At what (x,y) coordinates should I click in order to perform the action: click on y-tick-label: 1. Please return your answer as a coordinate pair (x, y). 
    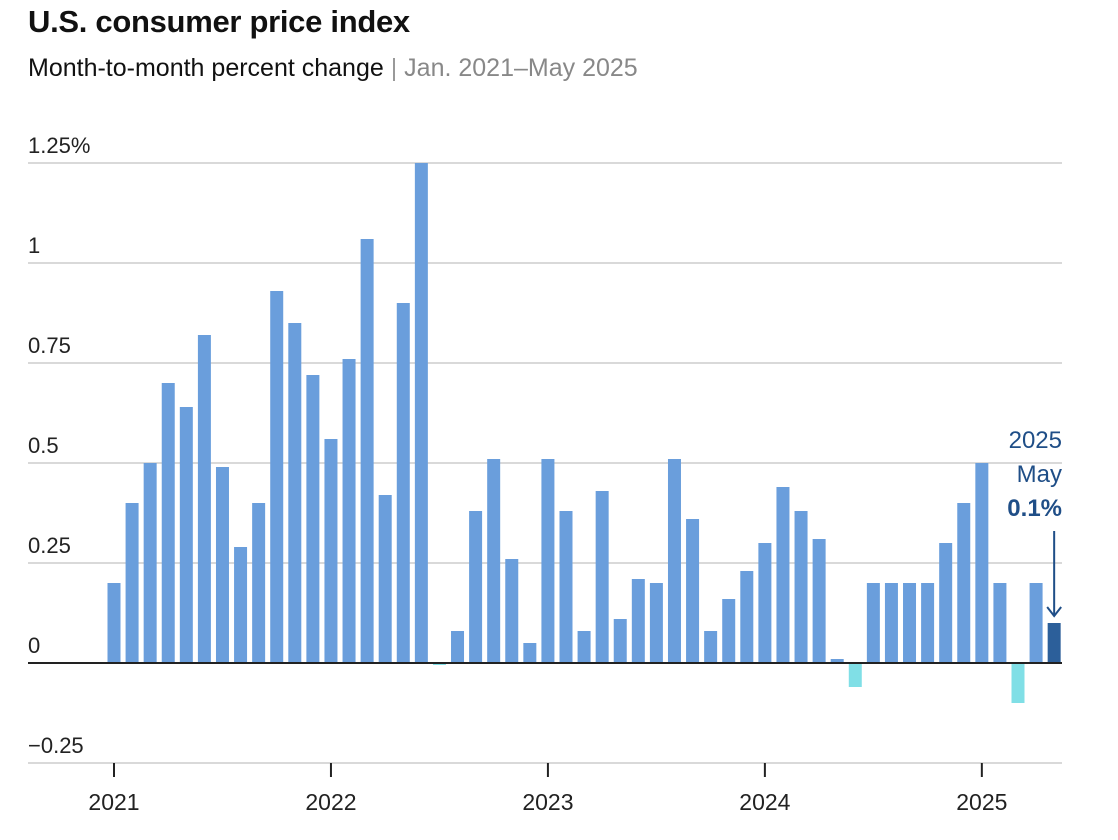
    Looking at the image, I should click on (34, 245).